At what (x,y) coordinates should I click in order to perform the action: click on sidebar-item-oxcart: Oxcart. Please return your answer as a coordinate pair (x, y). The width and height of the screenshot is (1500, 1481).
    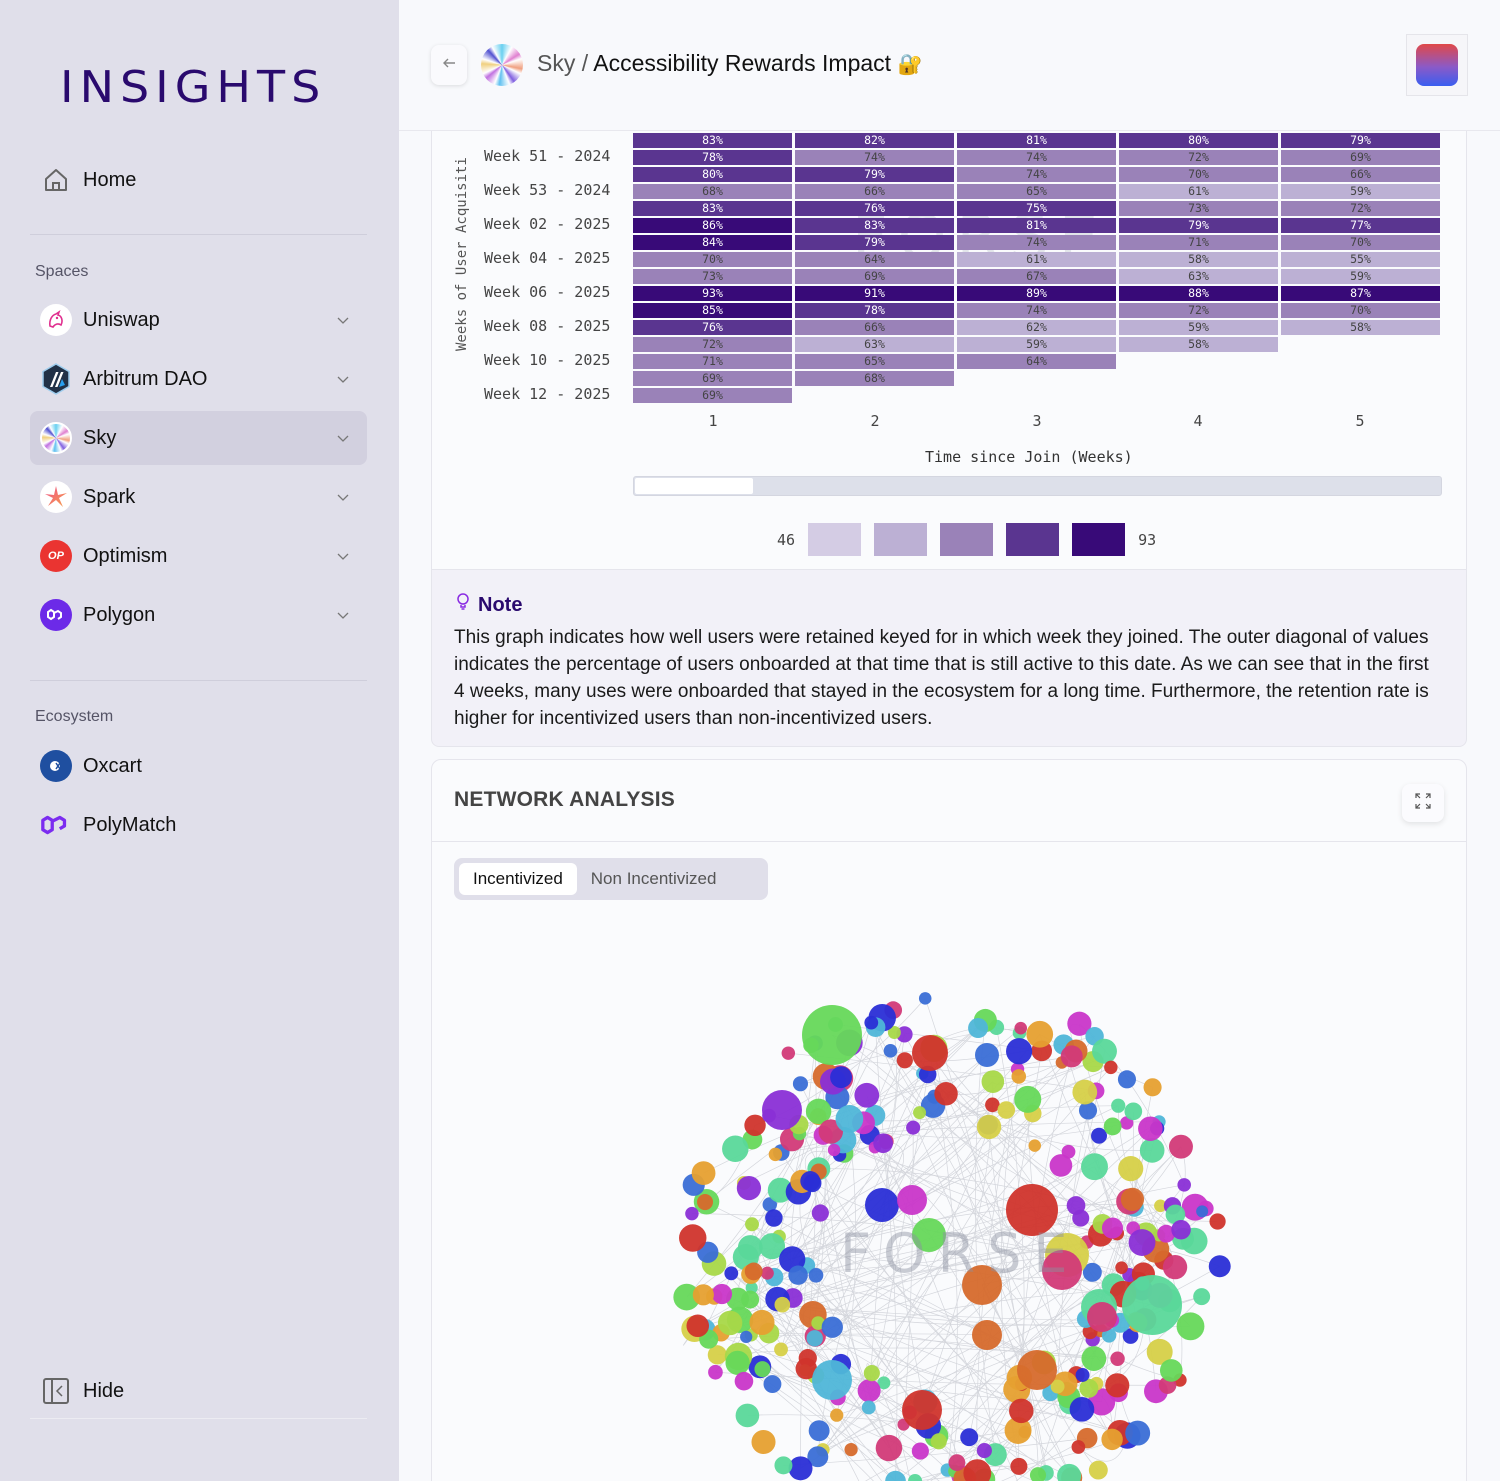
    Looking at the image, I should click on (198, 766).